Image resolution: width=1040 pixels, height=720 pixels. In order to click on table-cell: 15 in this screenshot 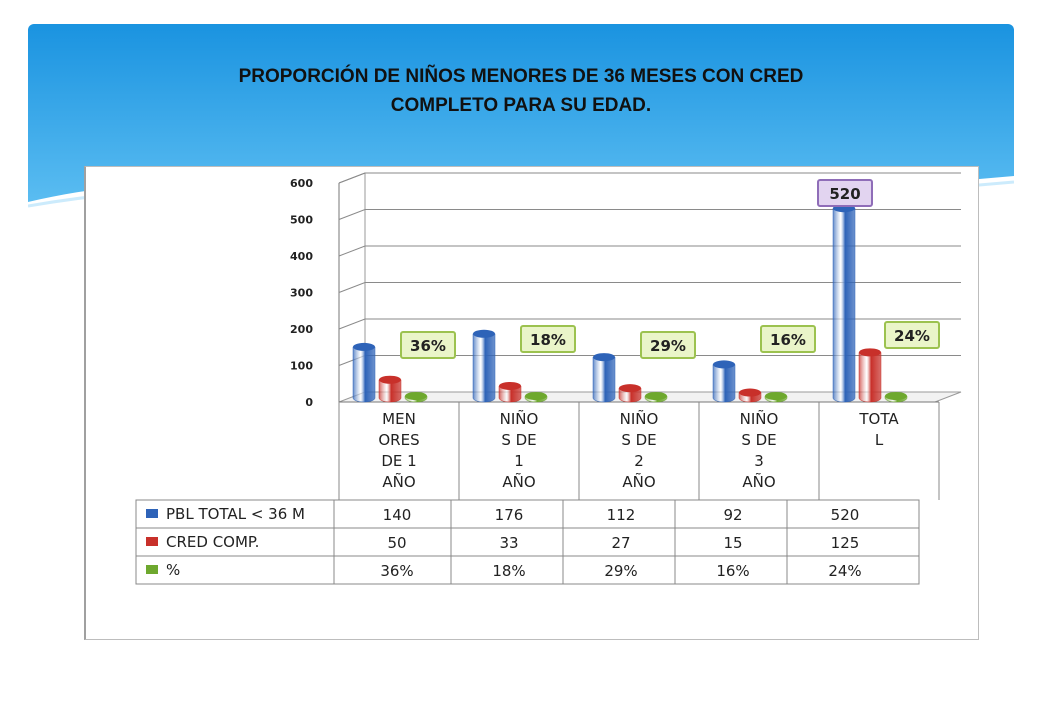, I will do `click(732, 543)`.